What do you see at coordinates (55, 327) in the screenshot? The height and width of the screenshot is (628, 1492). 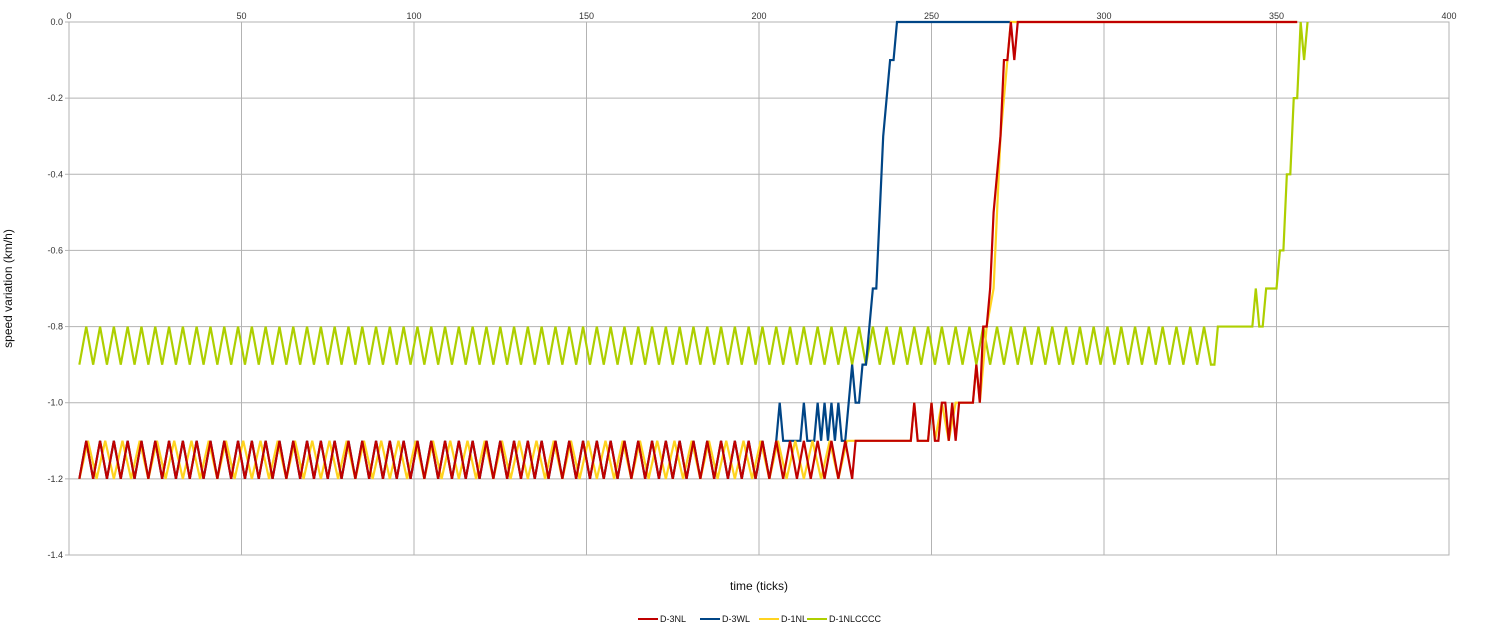 I see `y-tick-label: -0.8` at bounding box center [55, 327].